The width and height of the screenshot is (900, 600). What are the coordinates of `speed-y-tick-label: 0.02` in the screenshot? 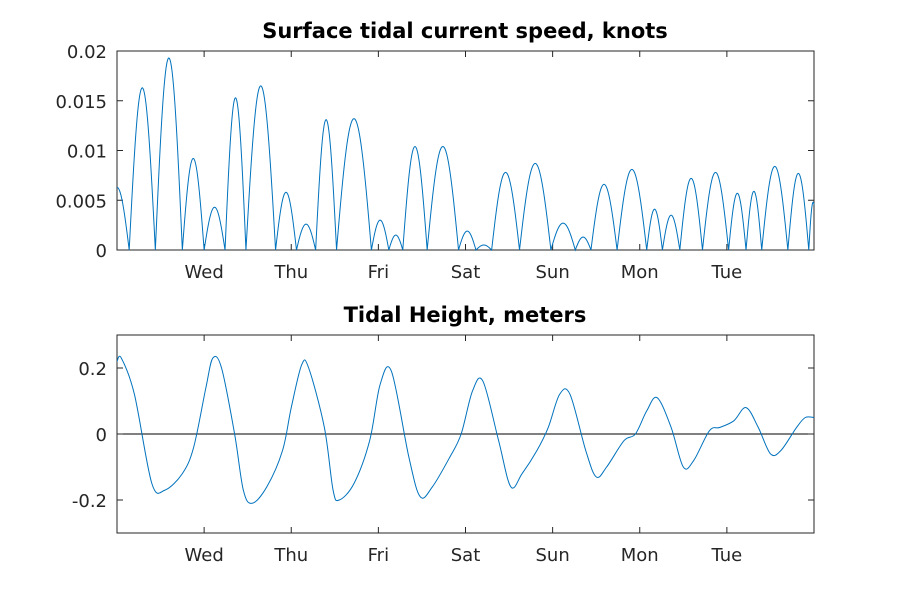 It's located at (87, 52).